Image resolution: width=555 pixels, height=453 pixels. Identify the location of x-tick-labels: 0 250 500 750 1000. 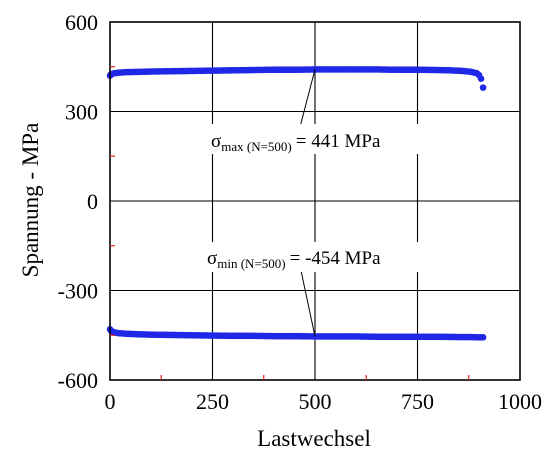
(324, 401).